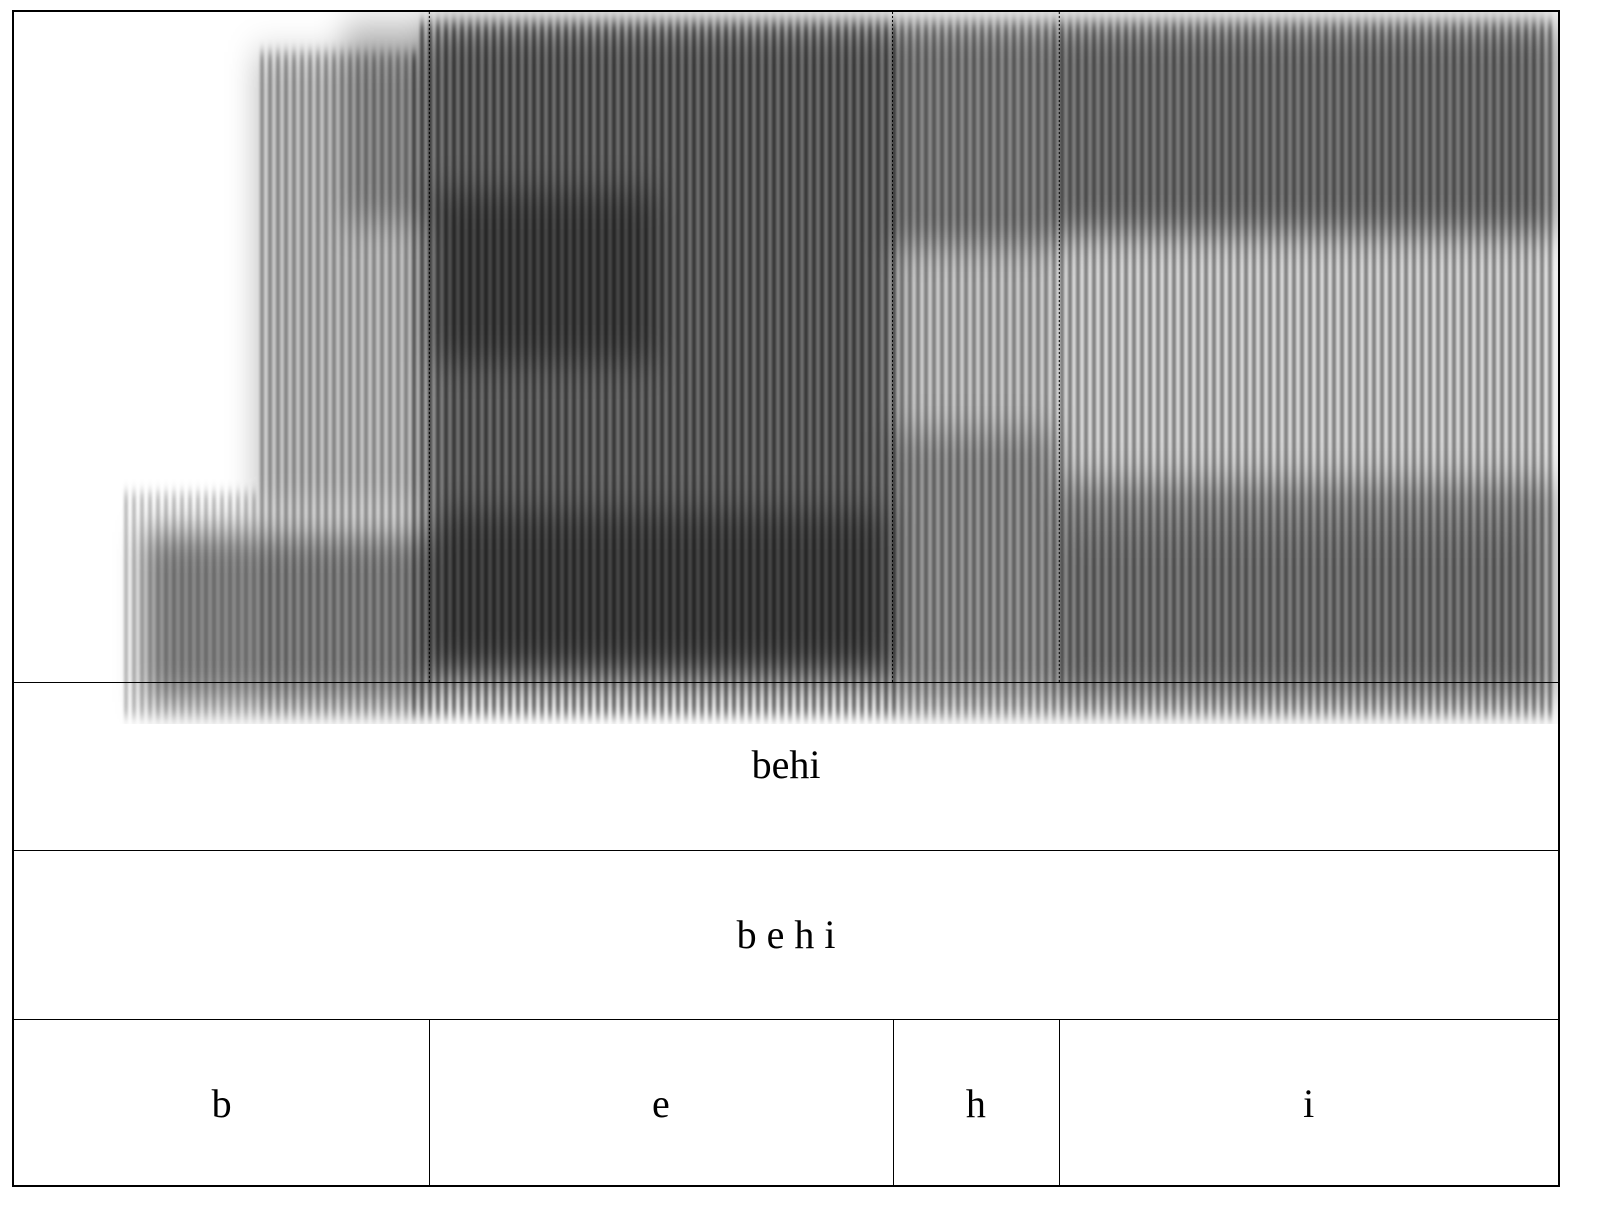  I want to click on segment-label-e: e, so click(661, 1103).